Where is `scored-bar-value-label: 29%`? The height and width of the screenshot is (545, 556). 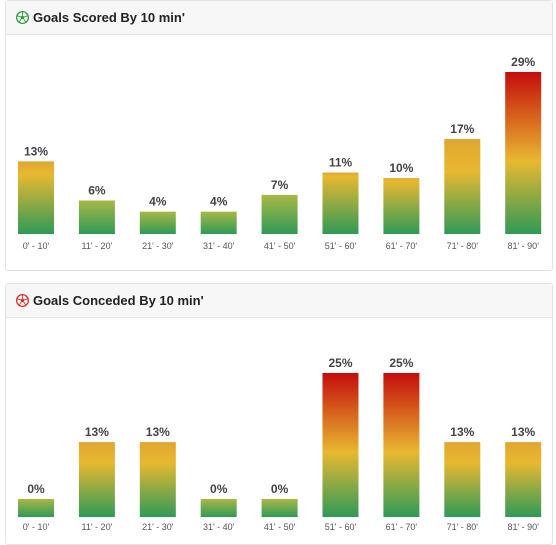
scored-bar-value-label: 29% is located at coordinates (523, 62).